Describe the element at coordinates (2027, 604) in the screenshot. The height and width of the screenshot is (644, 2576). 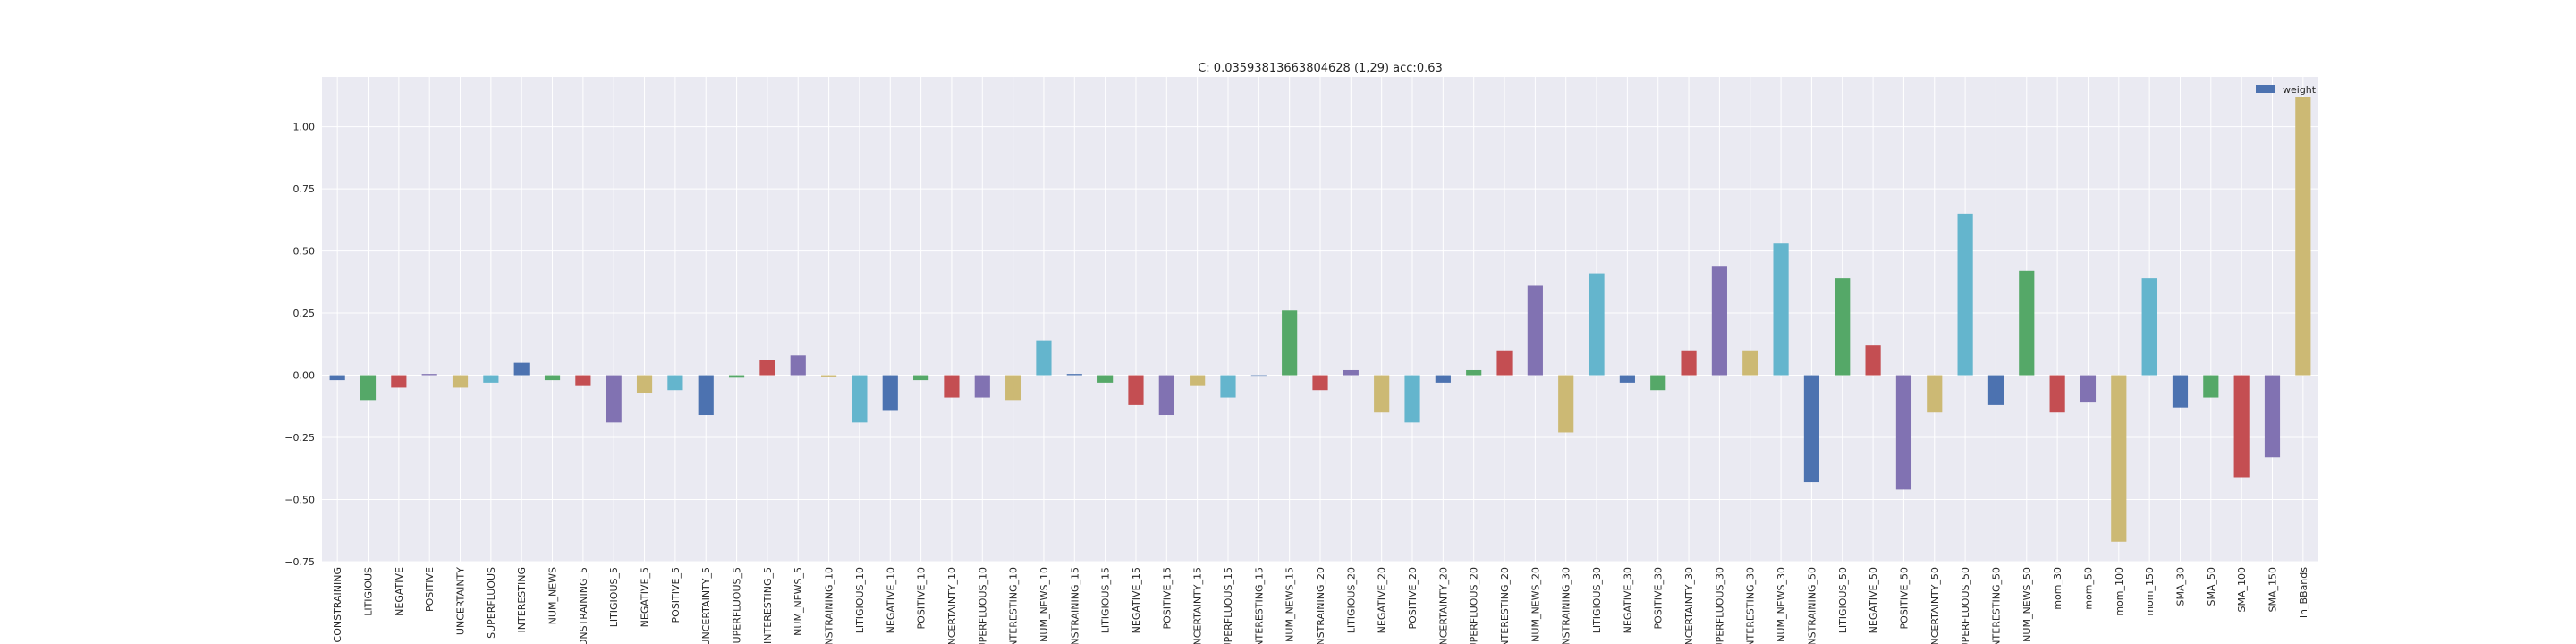
I see `x-tick-label: NUM_NEWS_50` at that location.